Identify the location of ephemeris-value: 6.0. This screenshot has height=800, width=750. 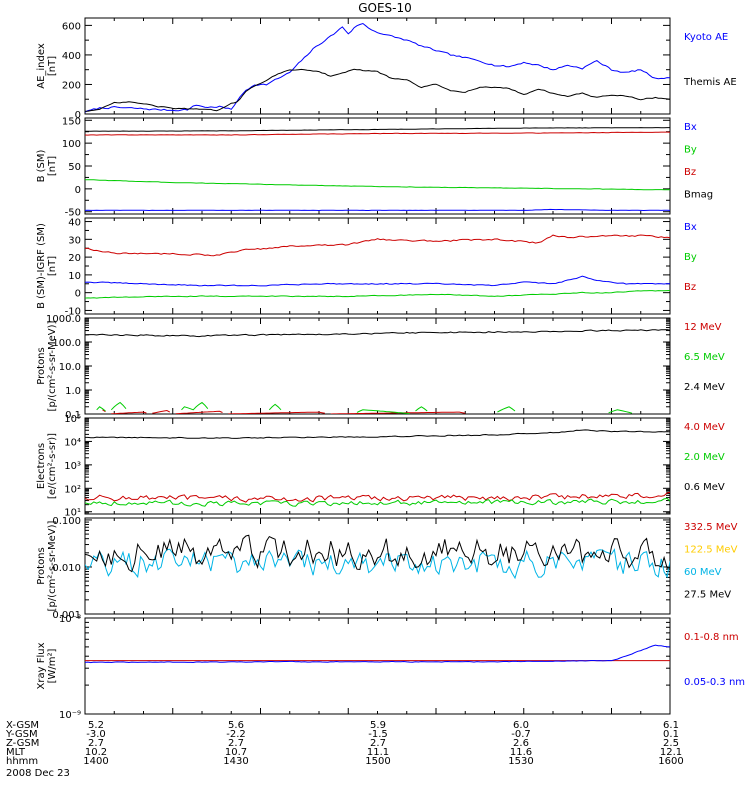
(521, 725).